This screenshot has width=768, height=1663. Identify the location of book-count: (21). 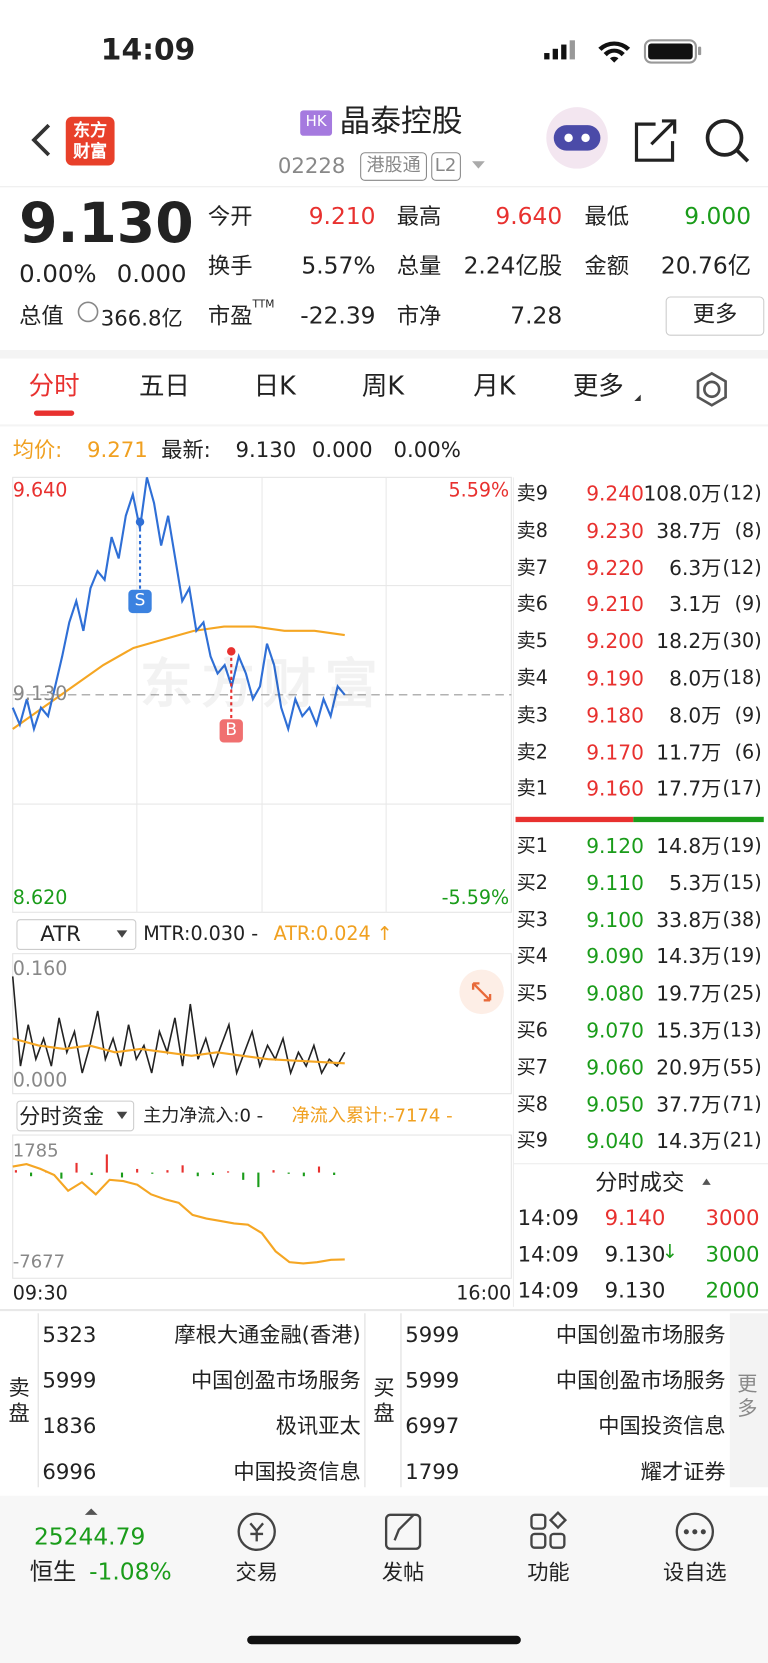
(742, 1141).